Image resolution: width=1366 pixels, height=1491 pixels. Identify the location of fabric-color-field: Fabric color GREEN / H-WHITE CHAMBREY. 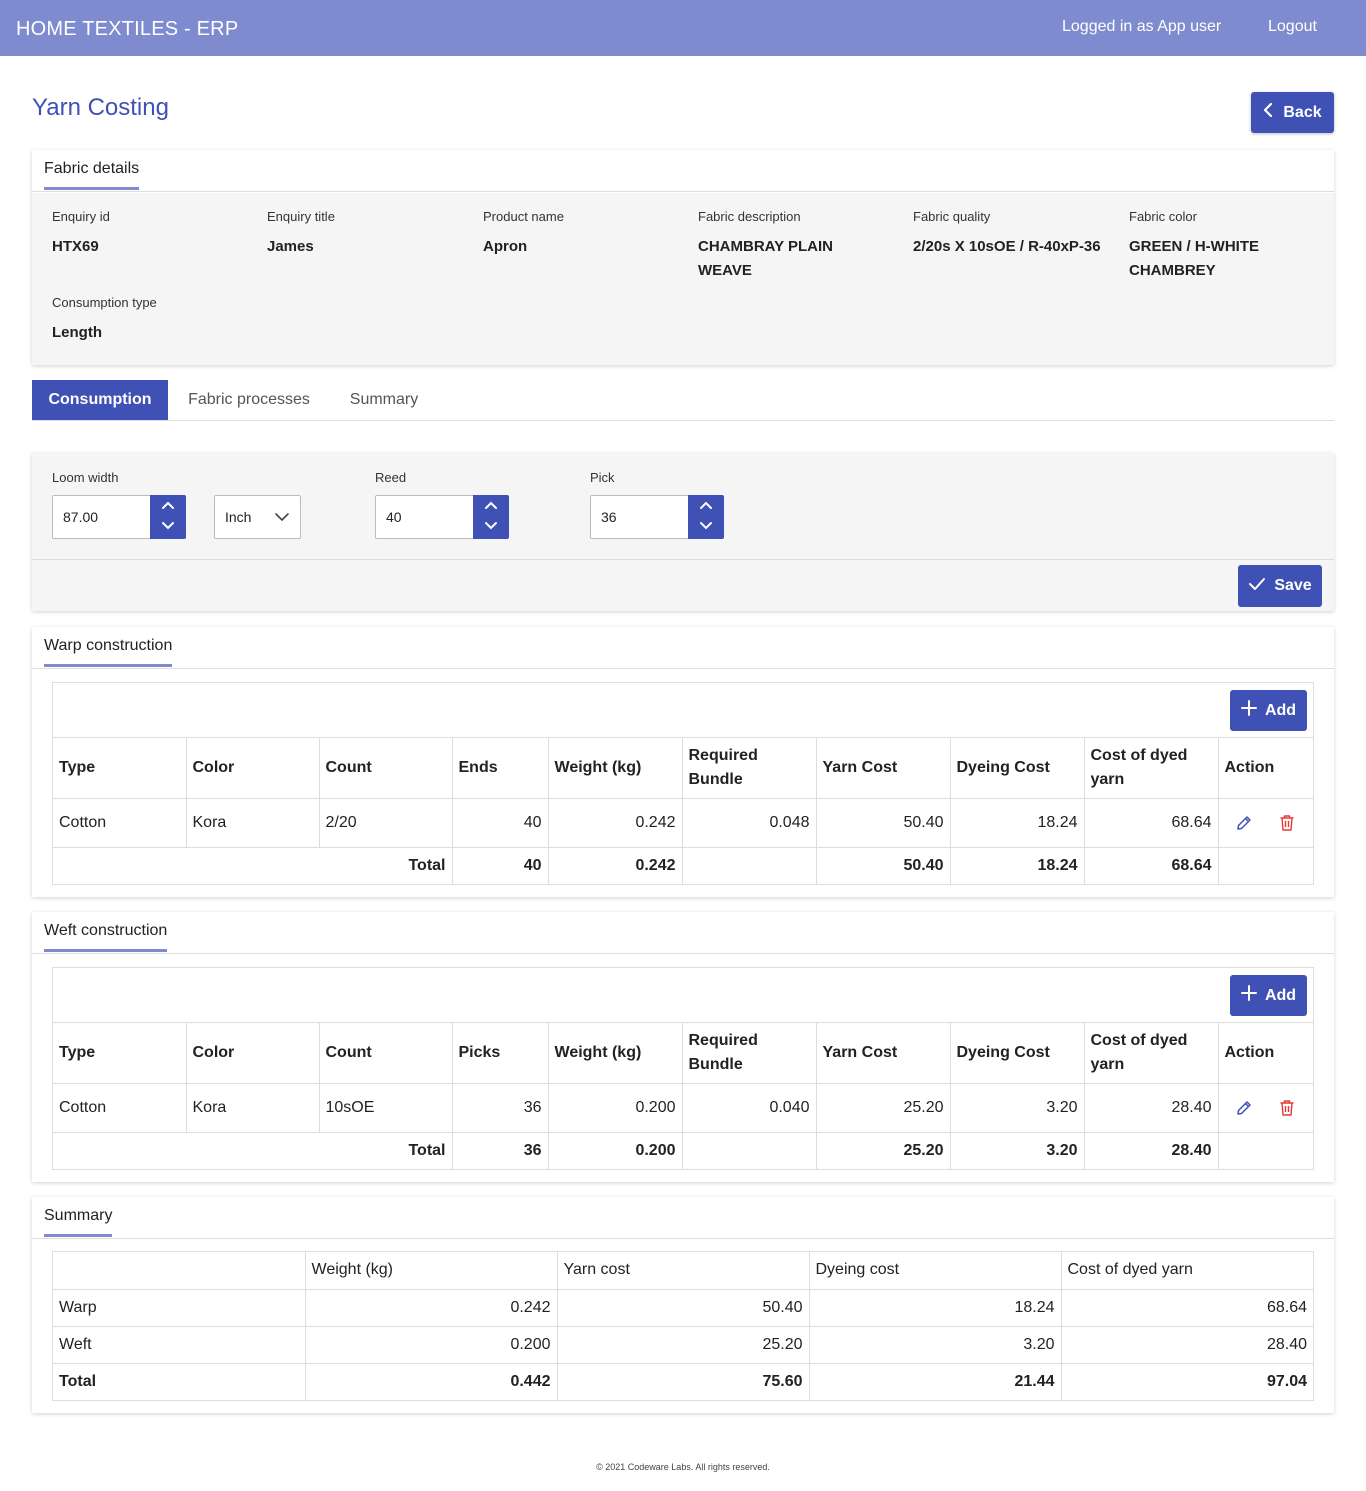
(1224, 246).